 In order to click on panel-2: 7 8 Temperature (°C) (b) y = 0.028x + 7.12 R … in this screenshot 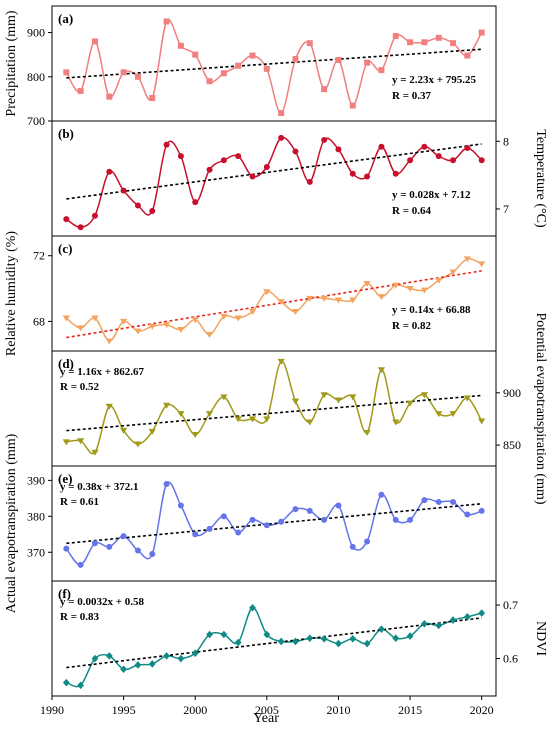, I will do `click(299, 178)`.